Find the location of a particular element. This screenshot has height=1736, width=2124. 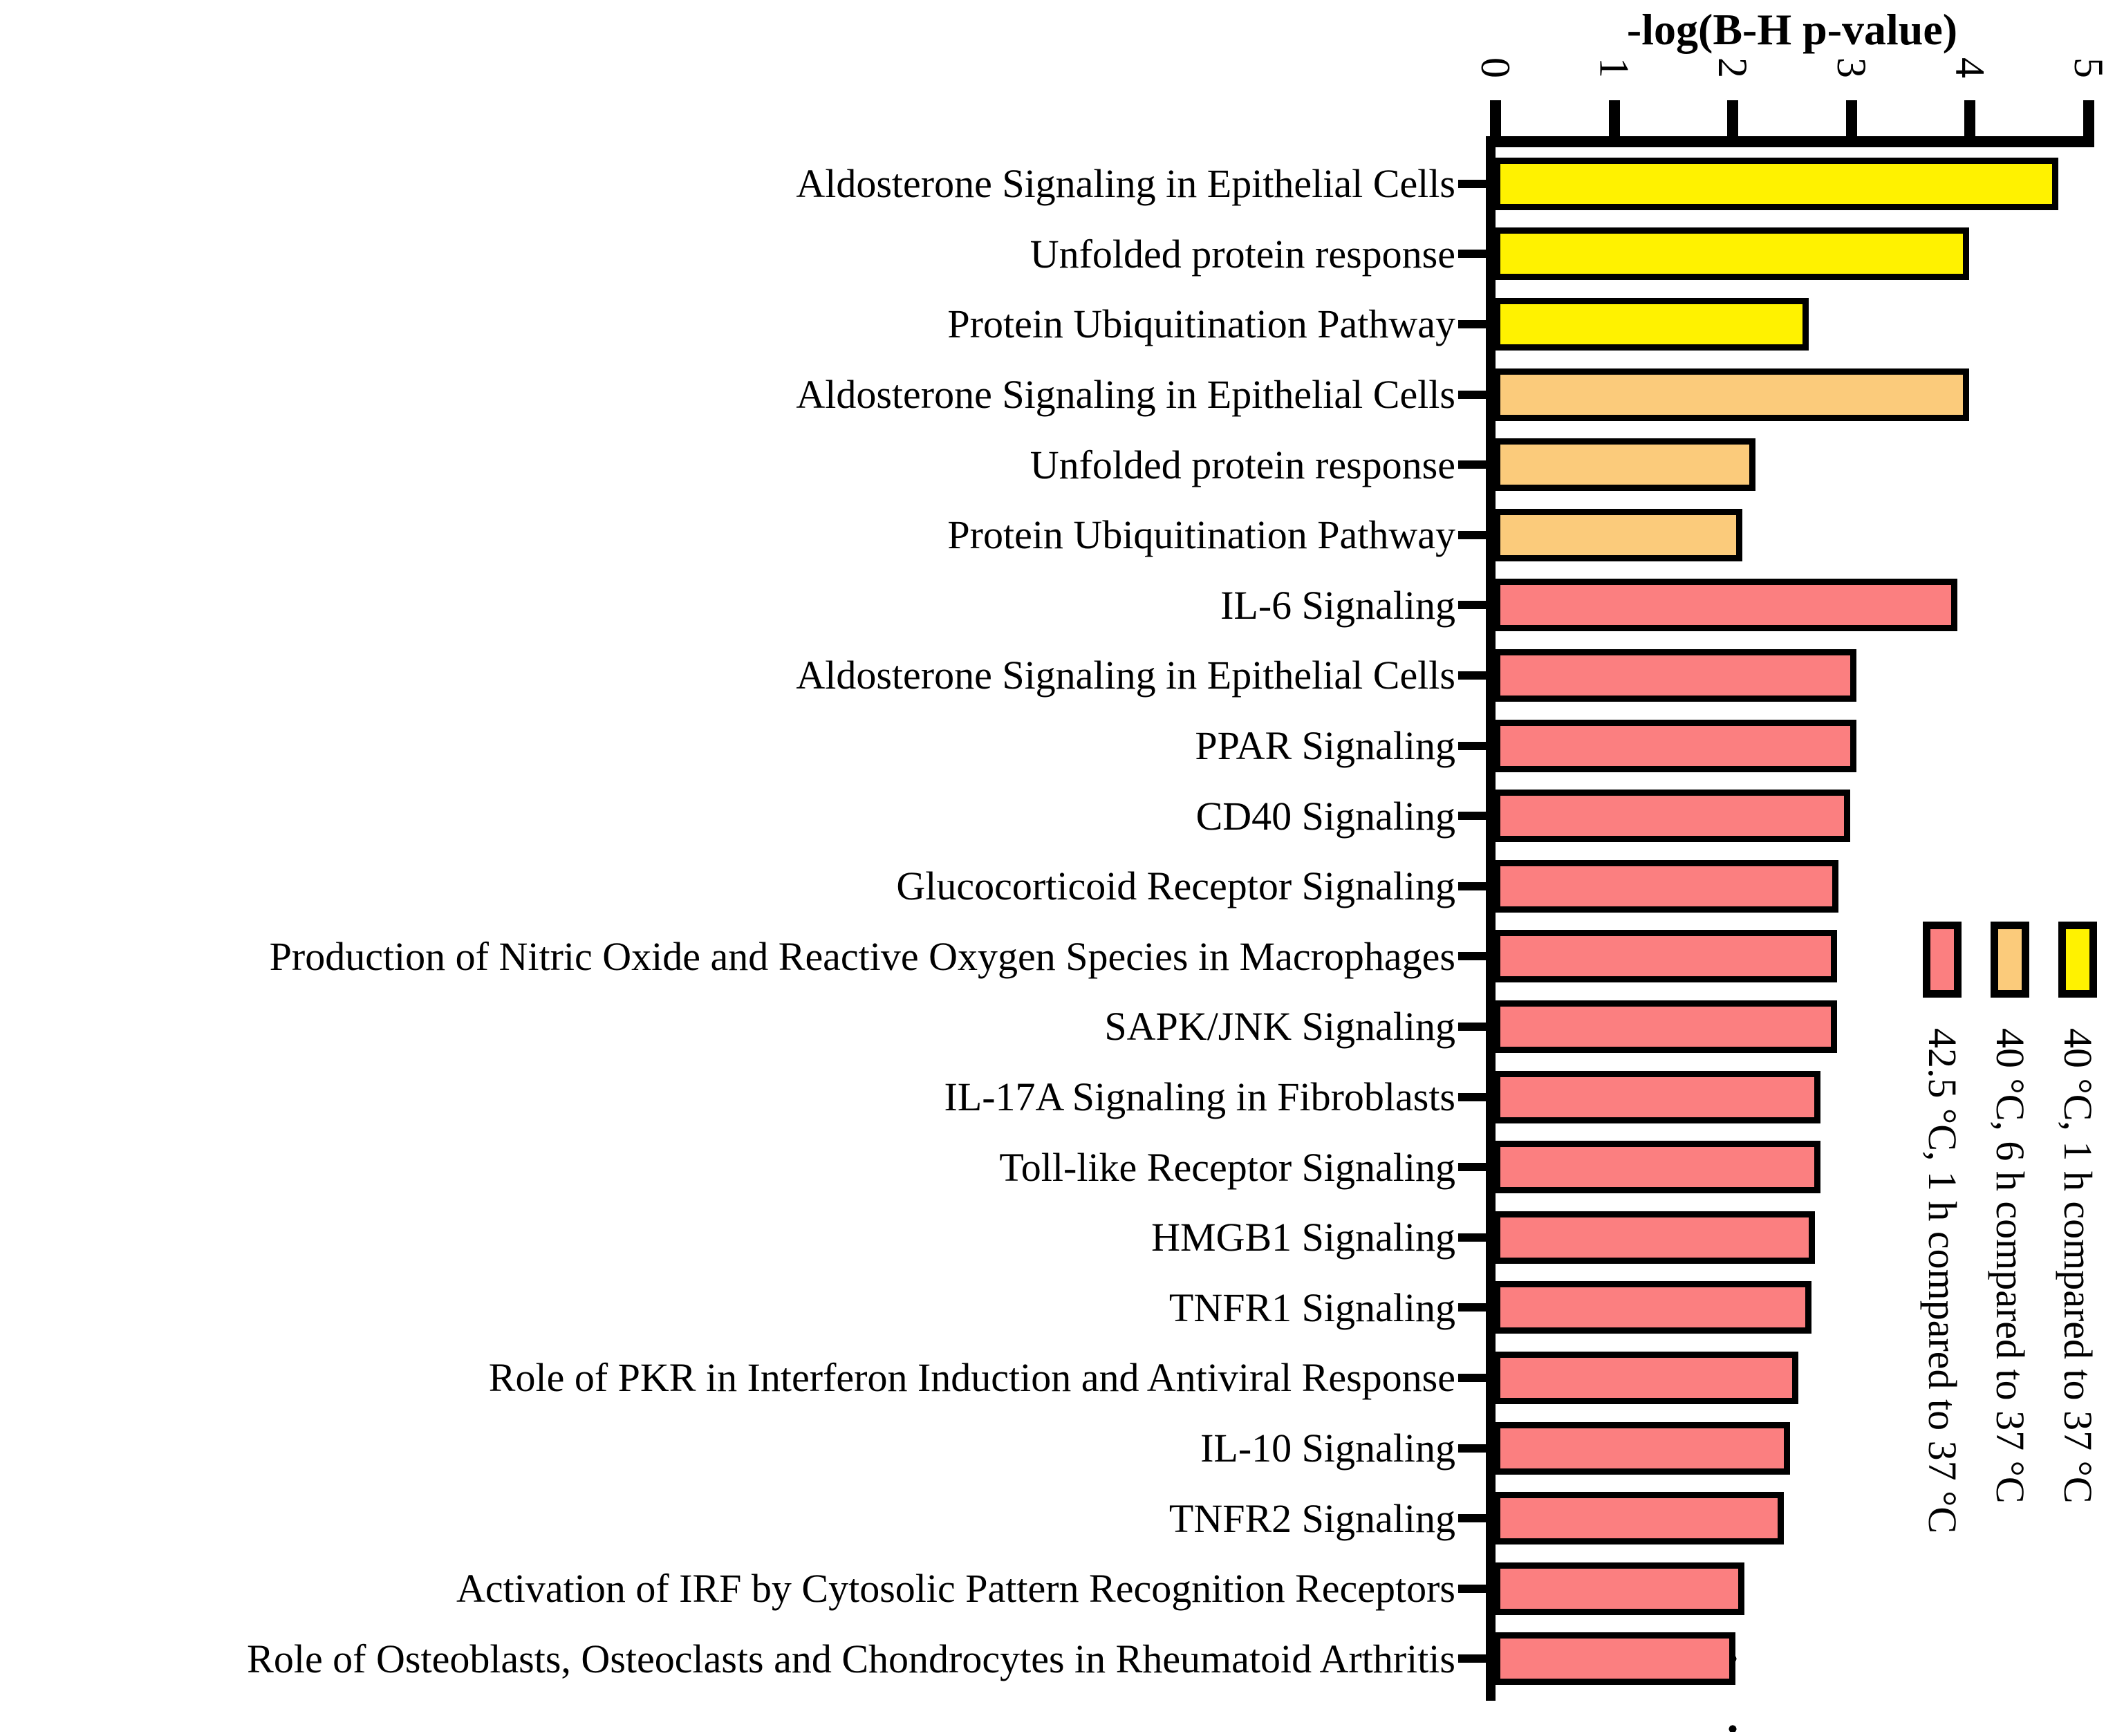

x-axis-title: -log(B-H p-value) is located at coordinates (1792, 29).